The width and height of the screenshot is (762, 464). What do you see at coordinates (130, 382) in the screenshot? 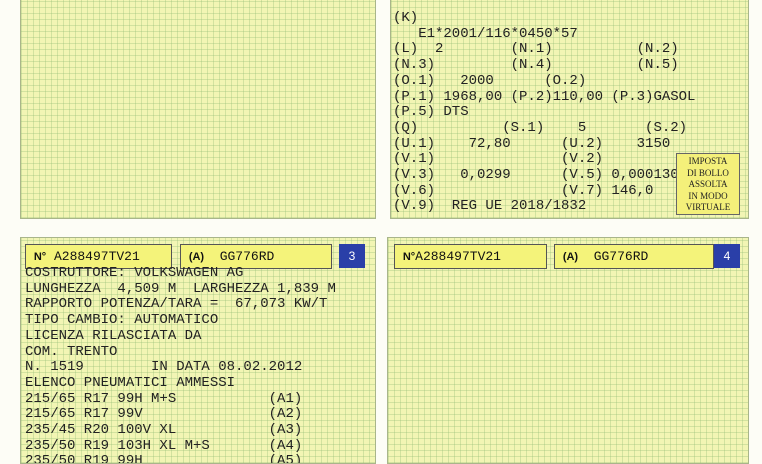
I see `text-line: ELENCO PNEUMATICI AMMESSI` at bounding box center [130, 382].